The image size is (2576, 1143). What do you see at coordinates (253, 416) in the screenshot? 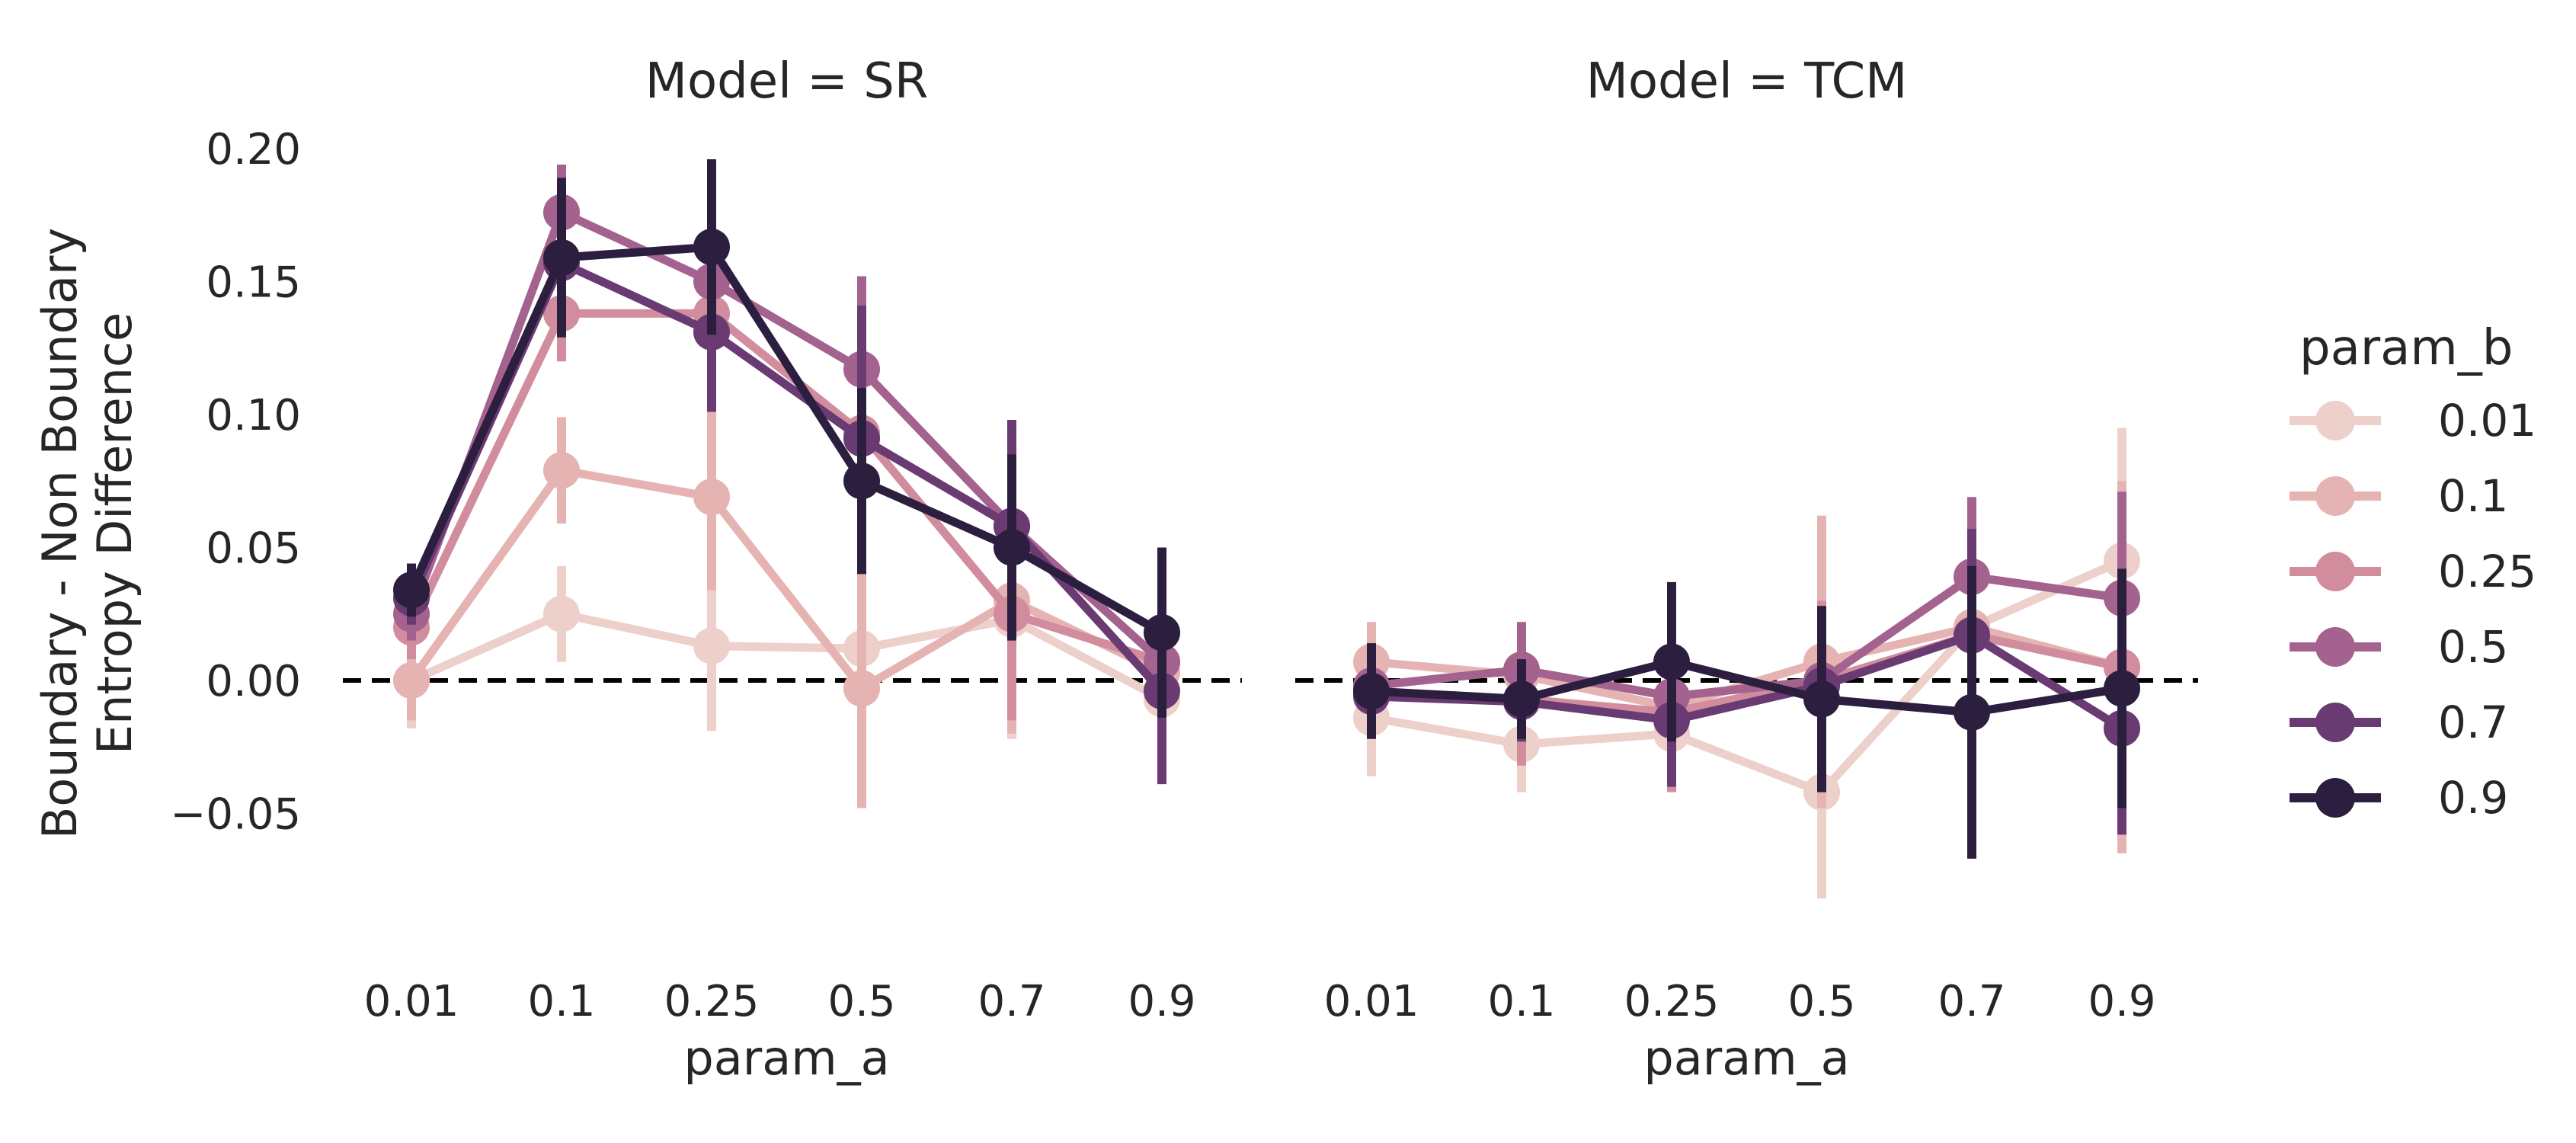
I see `y-tick-label: 0.10` at bounding box center [253, 416].